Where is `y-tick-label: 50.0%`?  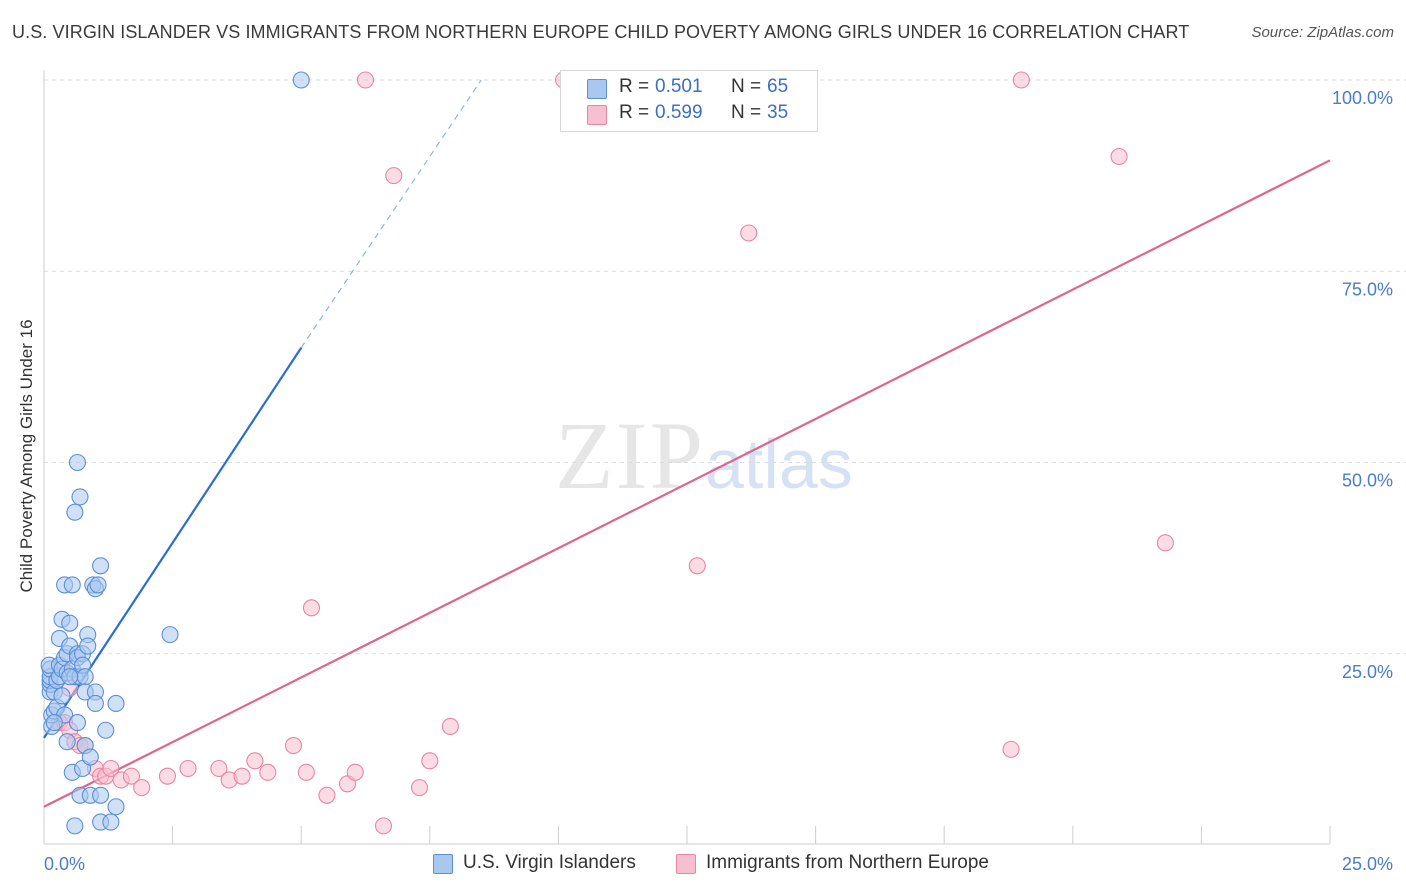 y-tick-label: 50.0% is located at coordinates (1367, 481).